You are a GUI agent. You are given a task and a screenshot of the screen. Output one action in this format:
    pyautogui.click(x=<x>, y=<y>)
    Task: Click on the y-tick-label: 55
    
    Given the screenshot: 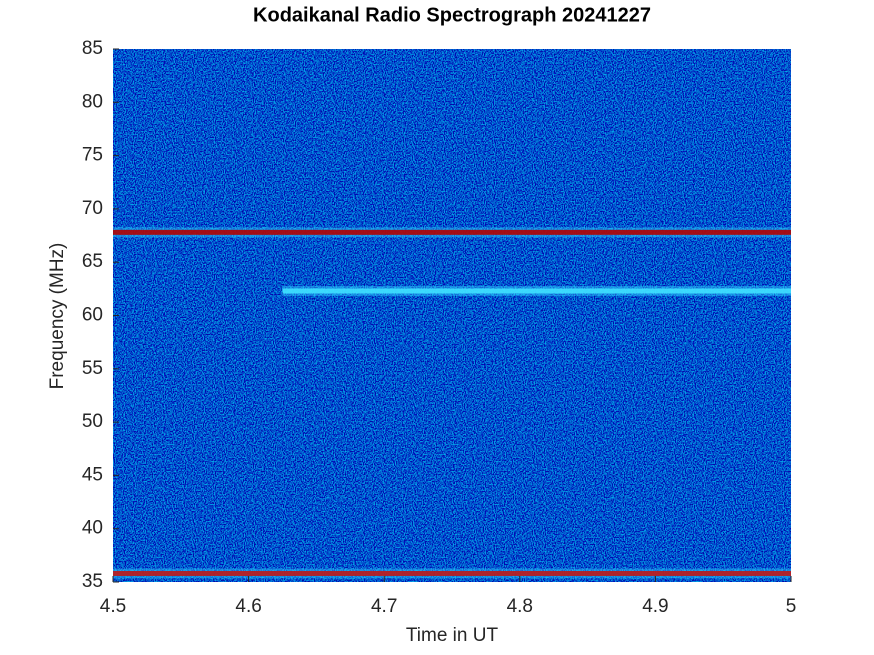 What is the action you would take?
    pyautogui.click(x=92, y=368)
    